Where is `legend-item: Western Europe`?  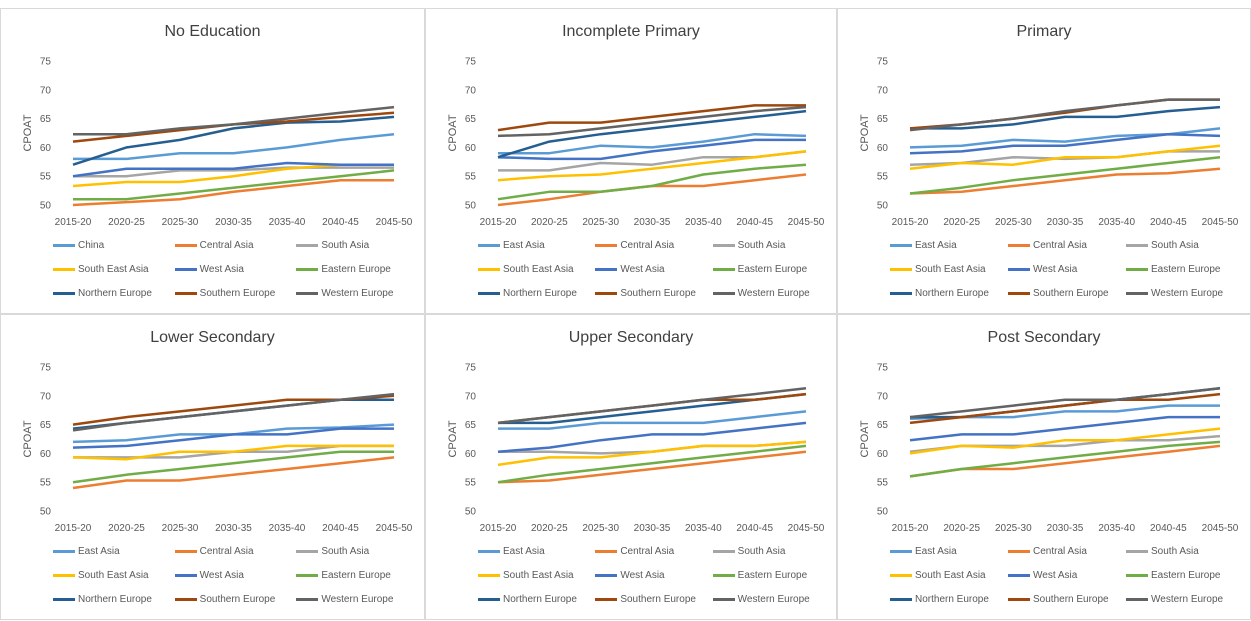
legend-item: Western Europe is located at coordinates (761, 599).